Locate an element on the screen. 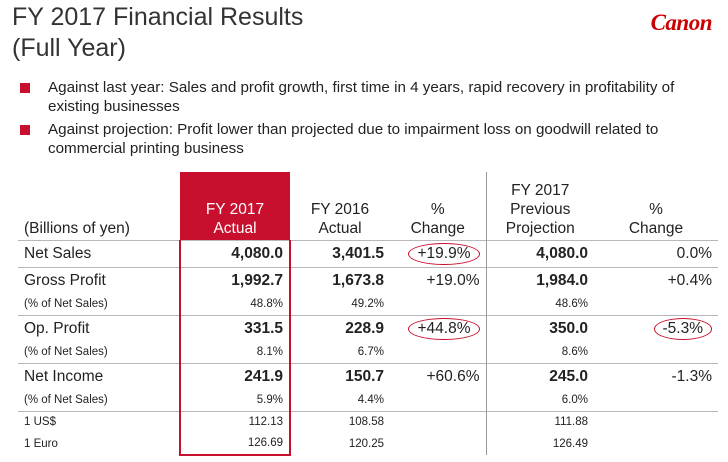  cell-fy2016: 4.4% is located at coordinates (370, 400).